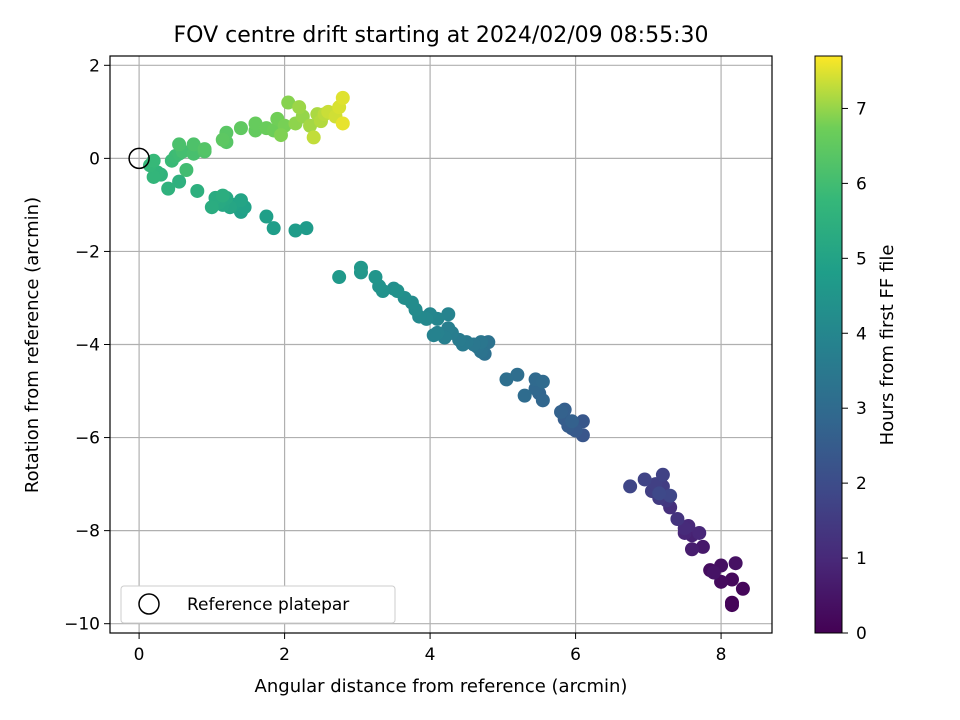 Image resolution: width=960 pixels, height=720 pixels. Describe the element at coordinates (82, 625) in the screenshot. I see `y-tick-label: −10` at that location.